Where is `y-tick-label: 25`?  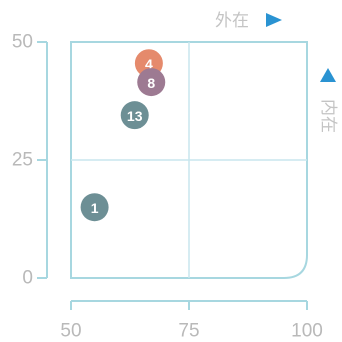
y-tick-label: 25 is located at coordinates (22, 160).